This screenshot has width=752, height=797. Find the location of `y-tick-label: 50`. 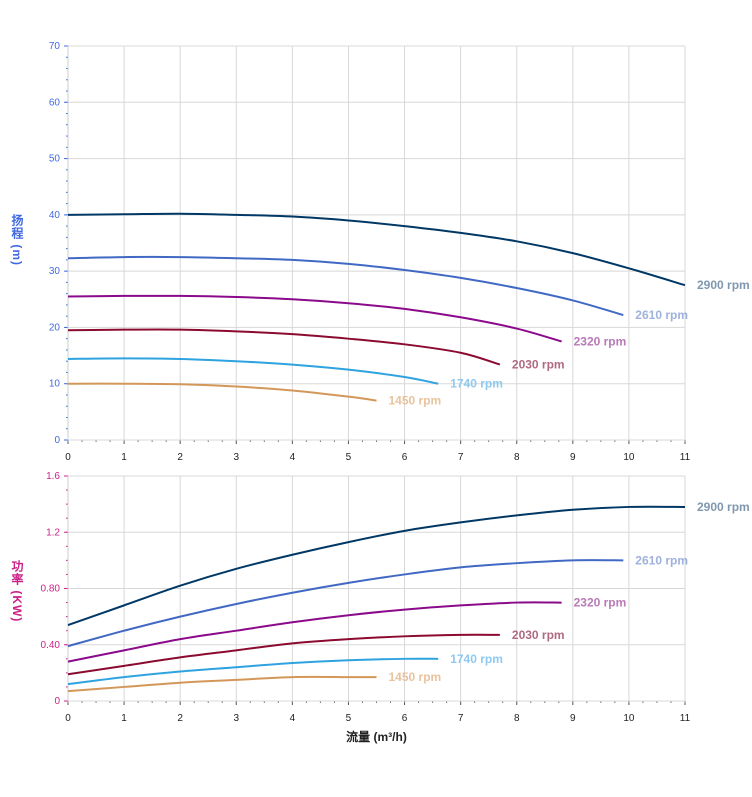

y-tick-label: 50 is located at coordinates (55, 159).